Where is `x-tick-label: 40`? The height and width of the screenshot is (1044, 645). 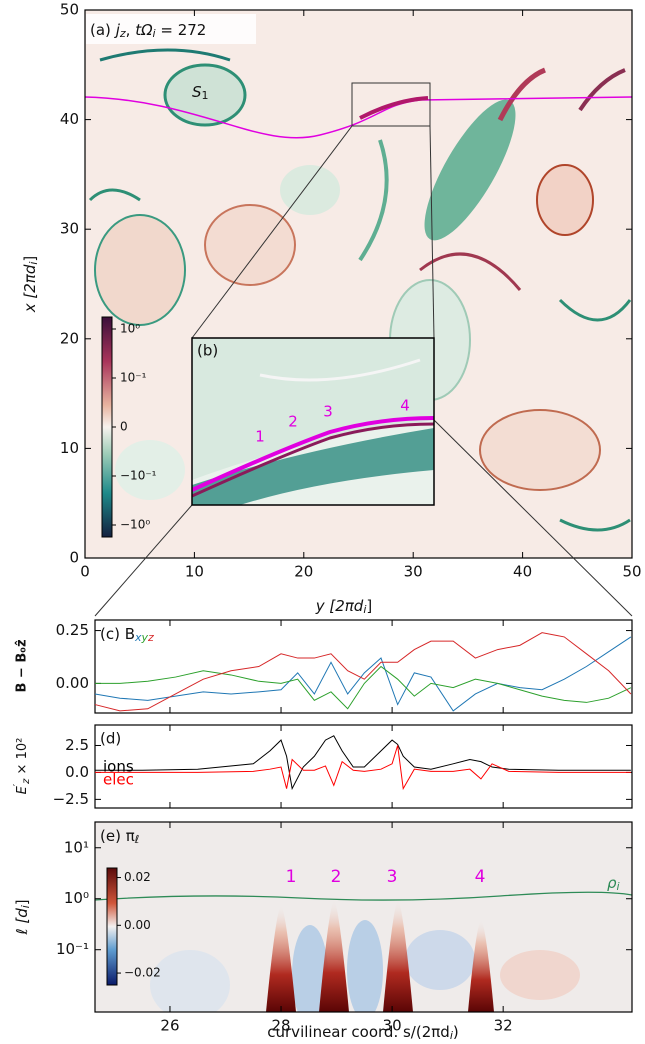
x-tick-label: 40 is located at coordinates (522, 572).